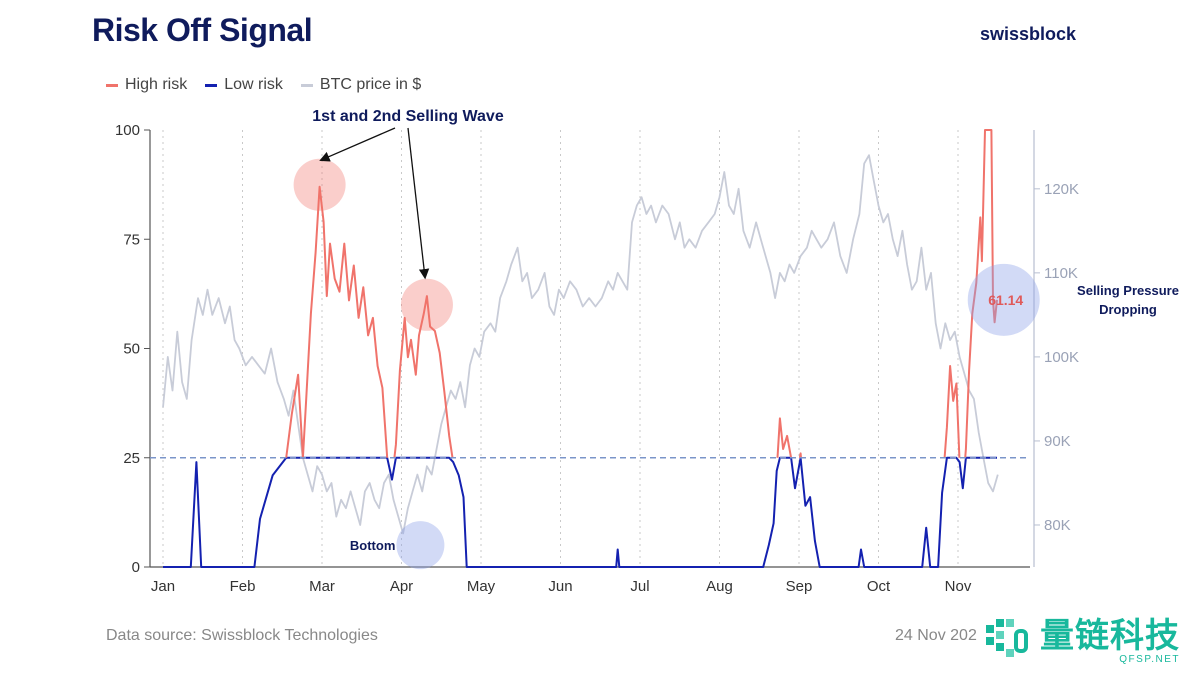 This screenshot has height=675, width=1200. I want to click on arrow-to-second-wave, so click(418, 203).